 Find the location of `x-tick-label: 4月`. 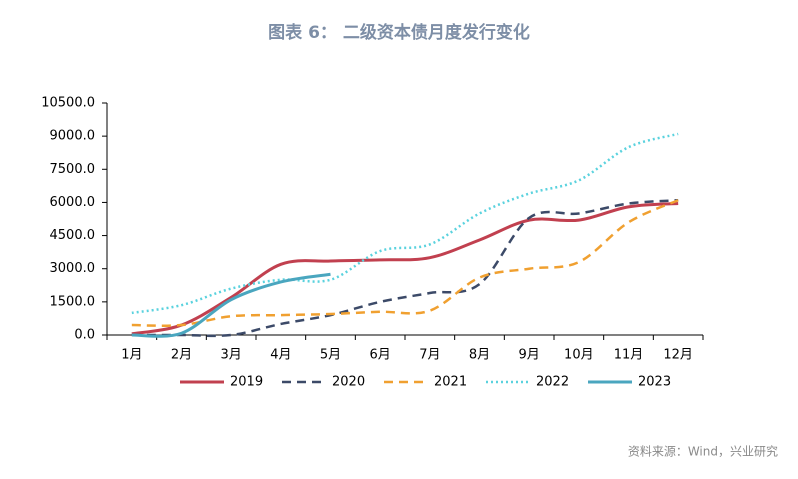

x-tick-label: 4月 is located at coordinates (280, 355).